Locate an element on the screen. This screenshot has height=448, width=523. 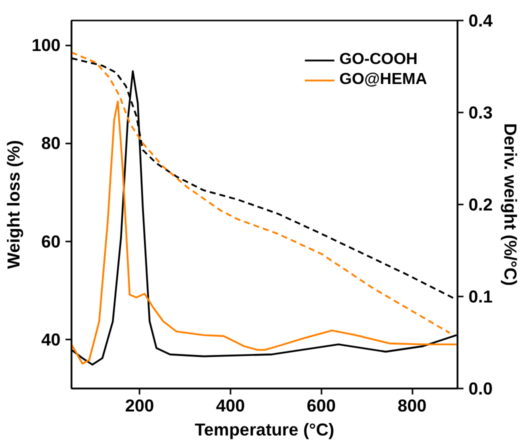
x-tick-label: 200 is located at coordinates (139, 406).